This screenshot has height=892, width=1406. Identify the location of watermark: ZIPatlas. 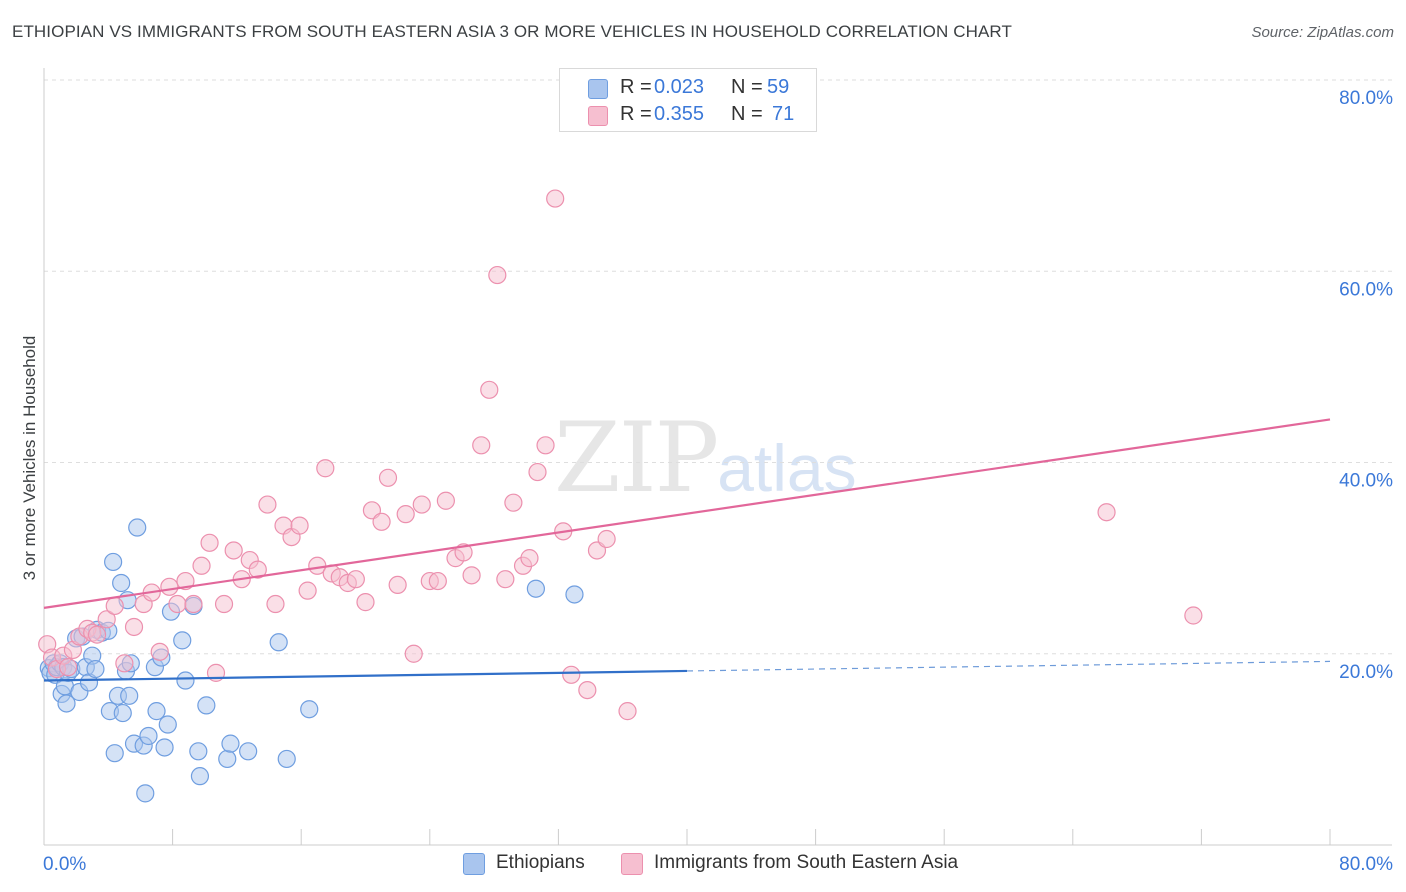
(705, 458).